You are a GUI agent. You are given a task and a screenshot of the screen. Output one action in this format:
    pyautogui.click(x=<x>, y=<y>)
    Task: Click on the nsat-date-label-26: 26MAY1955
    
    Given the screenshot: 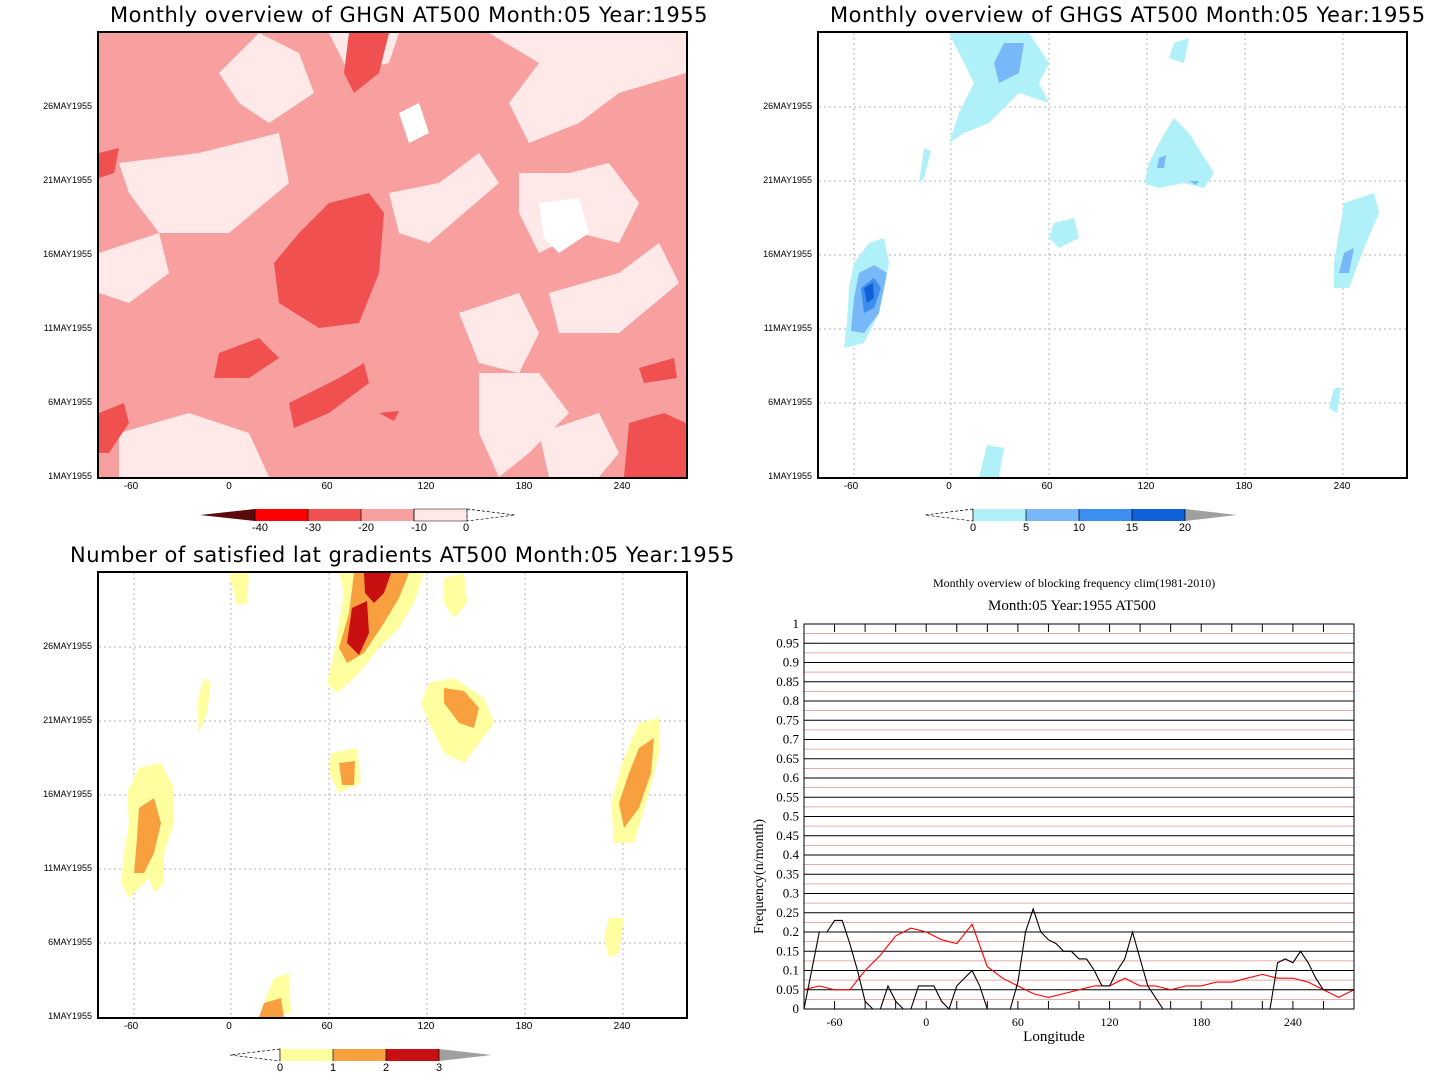 What is the action you would take?
    pyautogui.click(x=67, y=646)
    